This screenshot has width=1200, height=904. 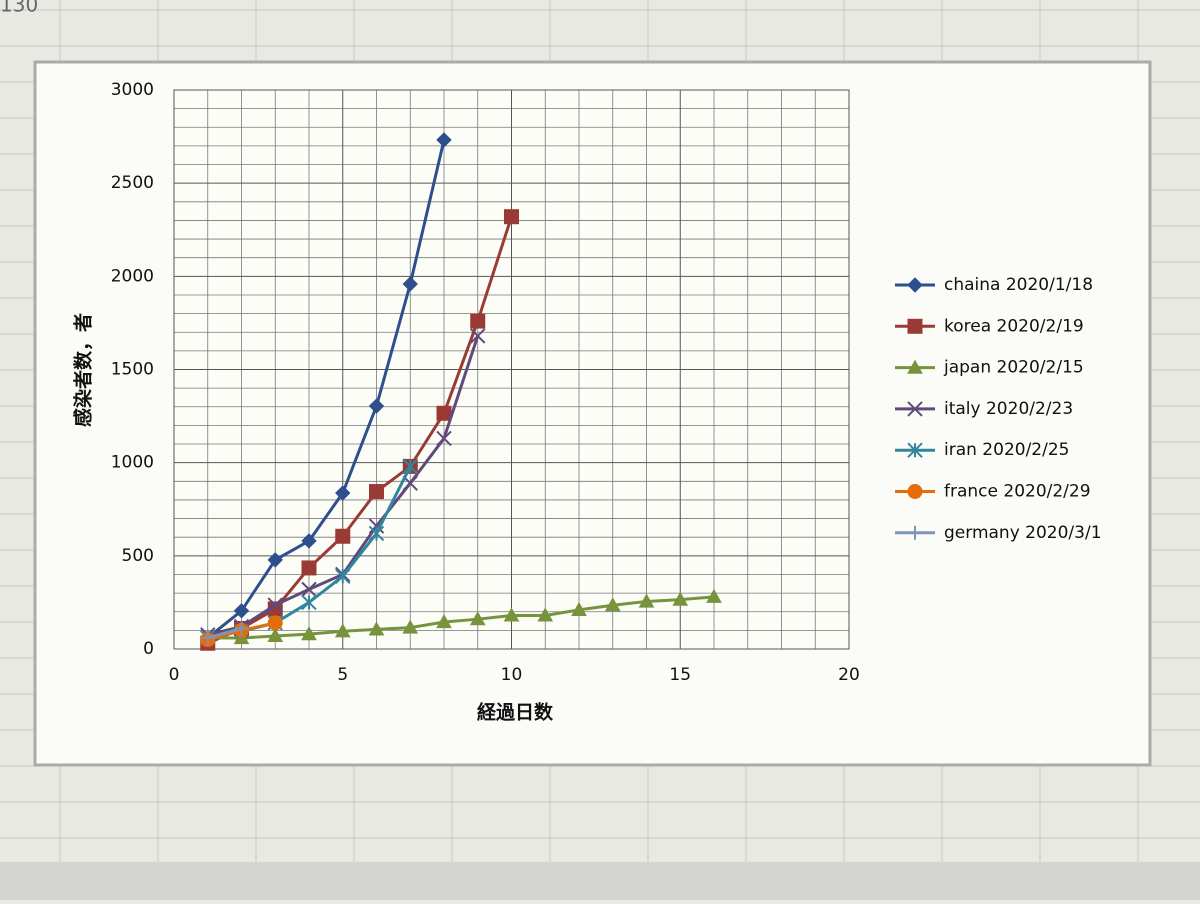 I want to click on x-tick-label: 10, so click(x=512, y=675).